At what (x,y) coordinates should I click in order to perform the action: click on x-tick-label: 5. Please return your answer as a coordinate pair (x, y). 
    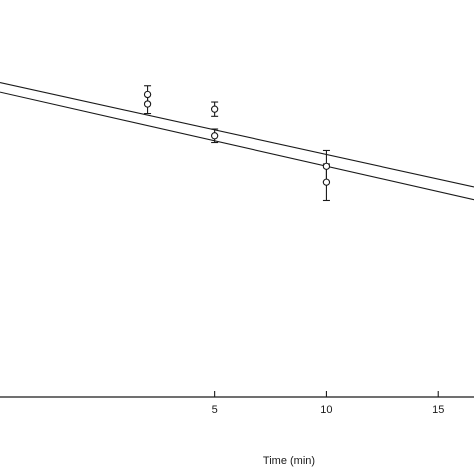
    Looking at the image, I should click on (215, 410).